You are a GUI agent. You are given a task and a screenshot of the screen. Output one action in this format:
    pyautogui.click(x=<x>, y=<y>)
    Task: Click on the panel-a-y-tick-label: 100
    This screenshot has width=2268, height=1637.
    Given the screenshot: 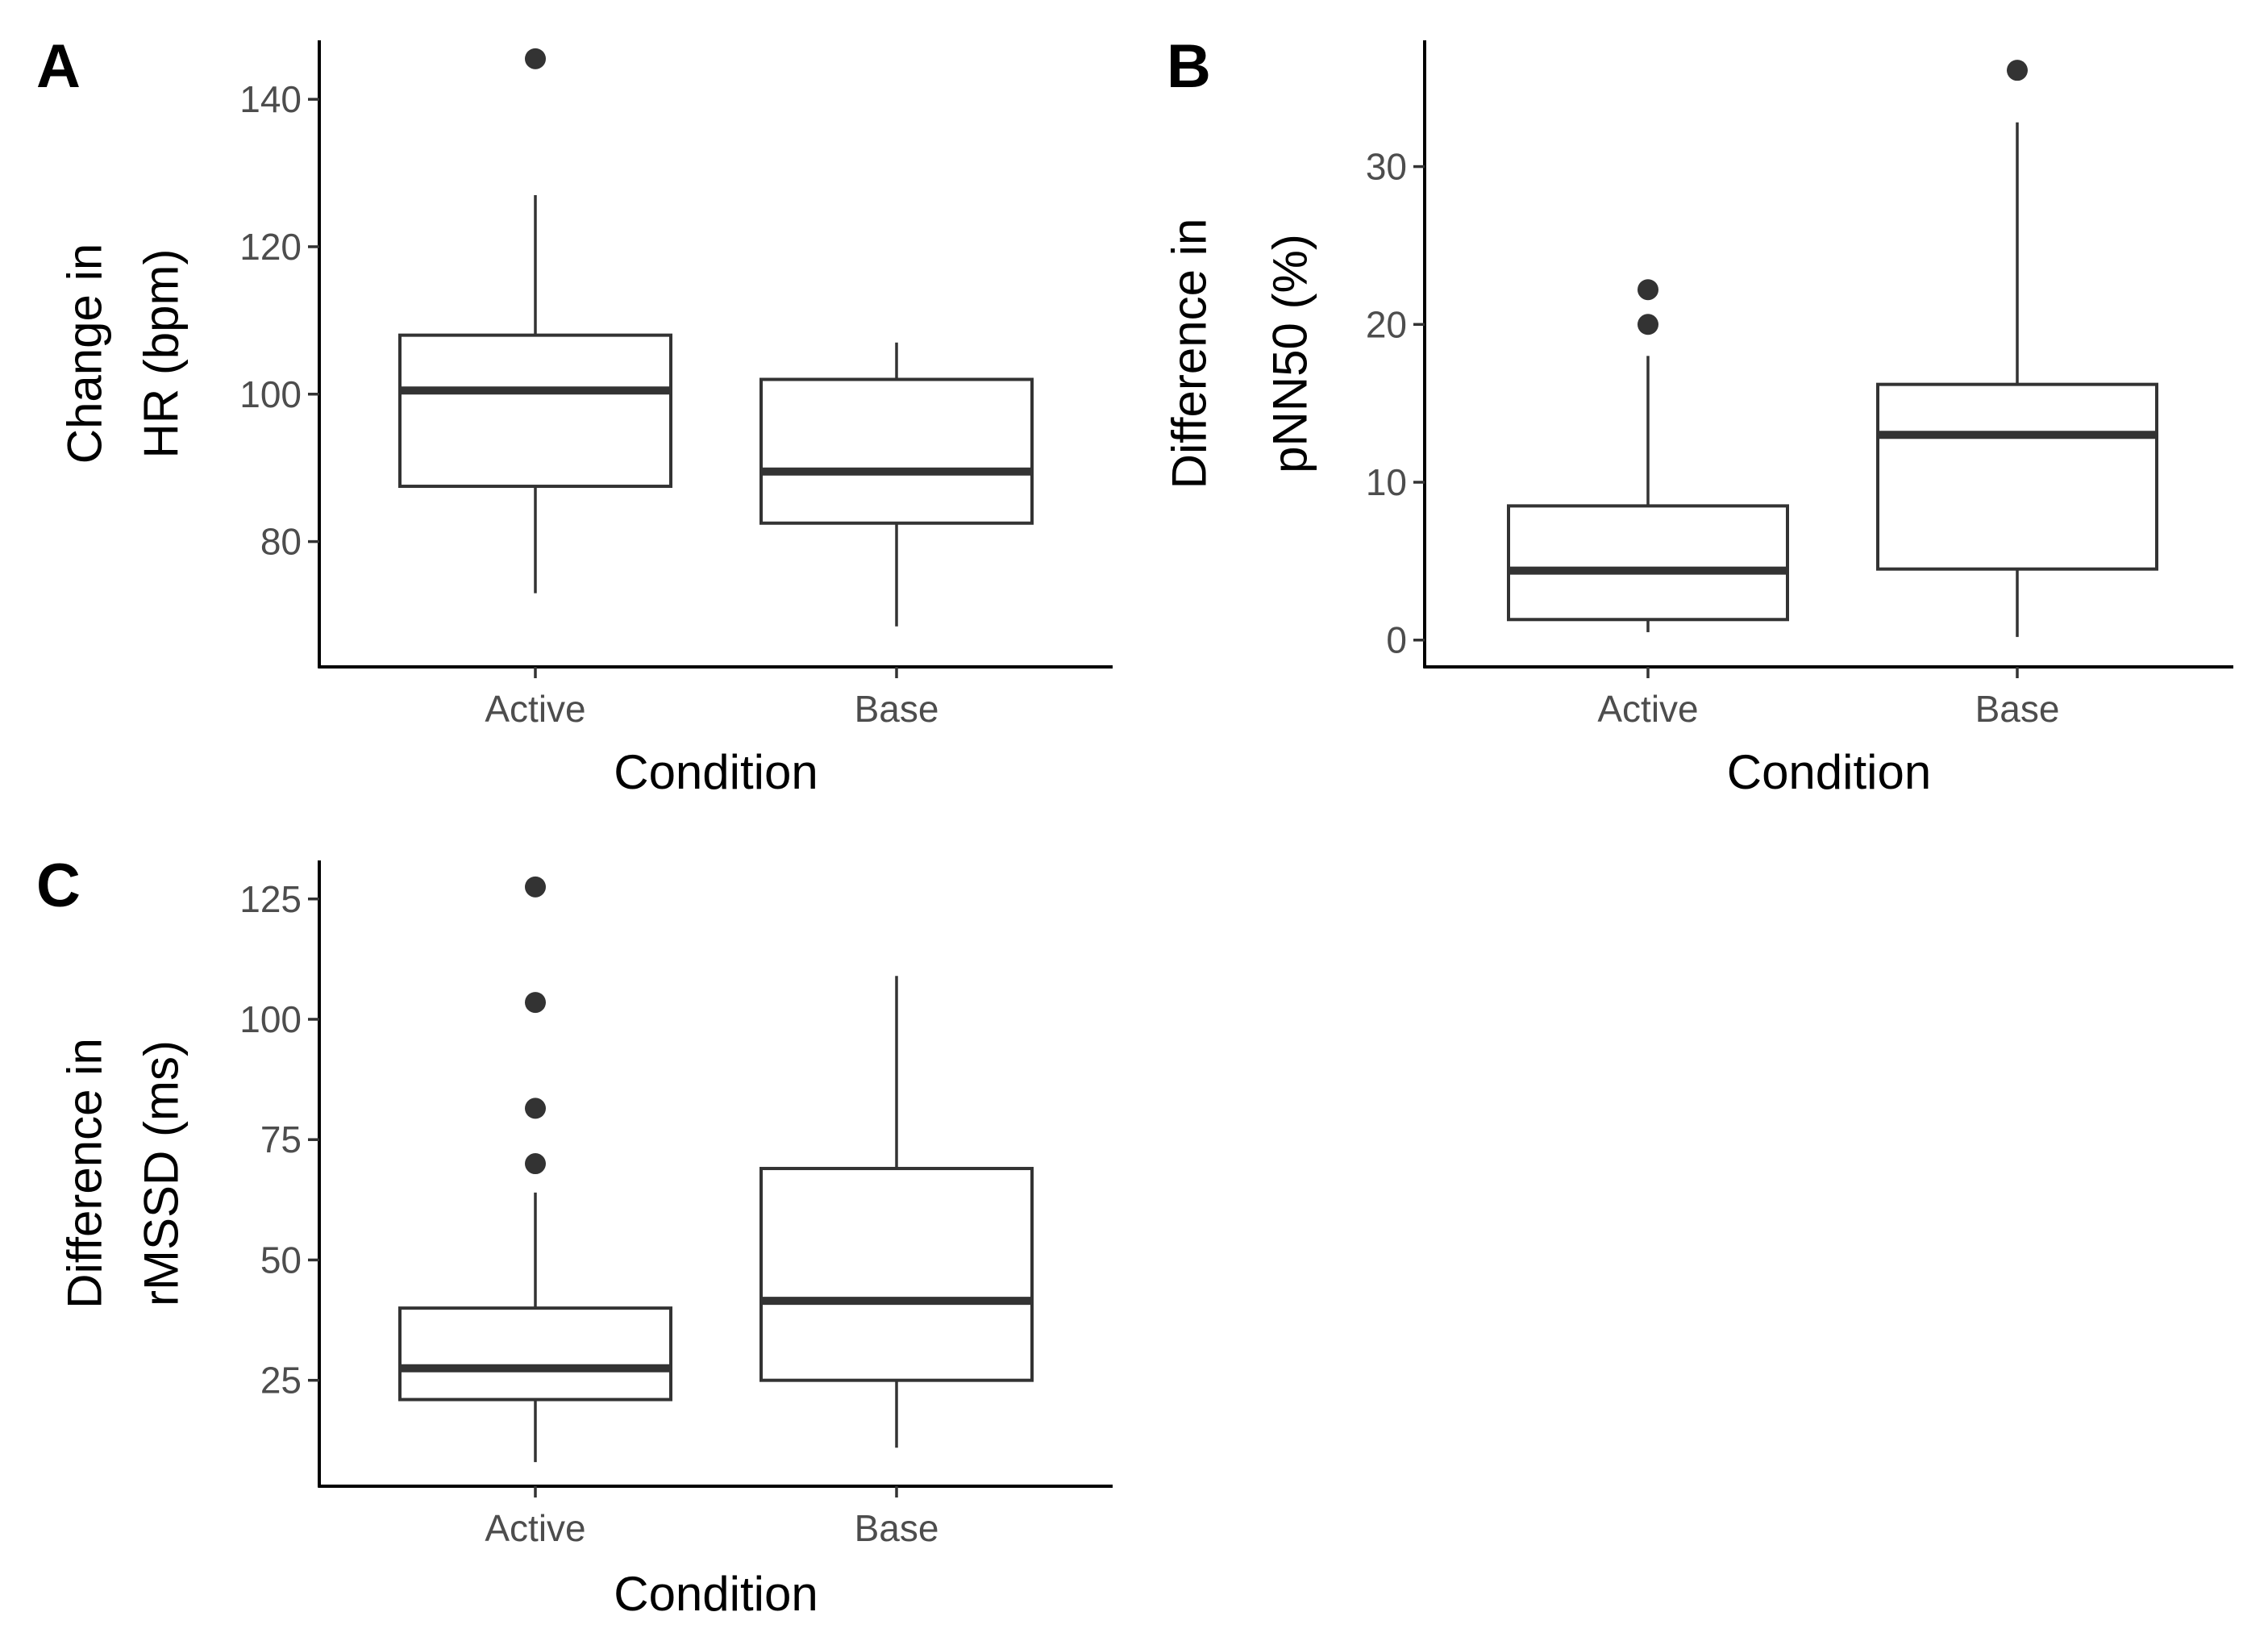 What is the action you would take?
    pyautogui.click(x=270, y=394)
    